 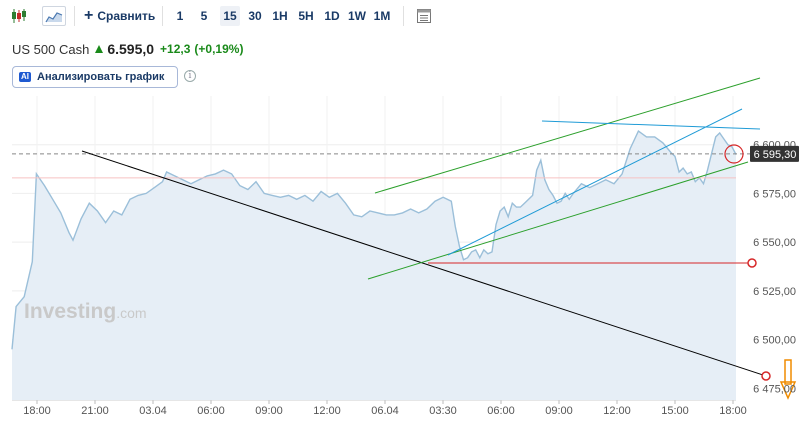 I want to click on x-tick-label: 06.04, so click(x=385, y=411).